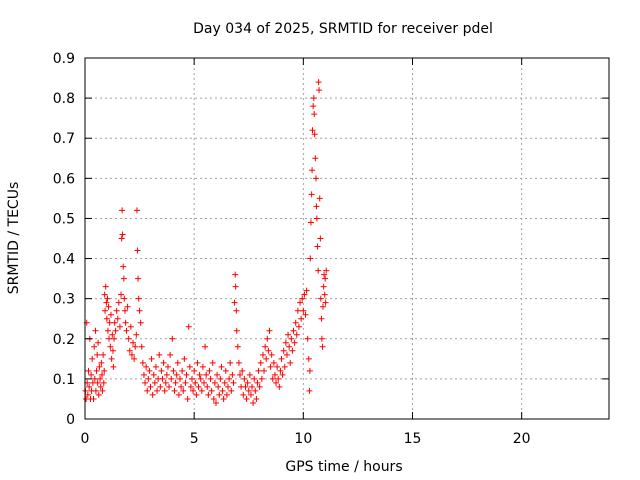  I want to click on x-tick-label: 0, so click(85, 439).